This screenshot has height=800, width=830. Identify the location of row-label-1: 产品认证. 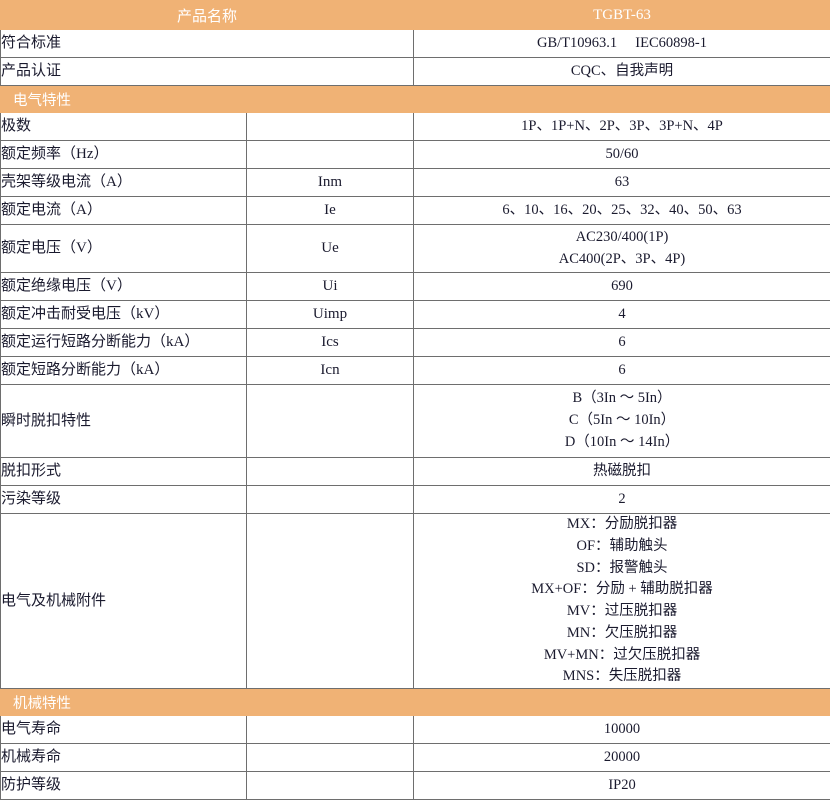
(207, 72).